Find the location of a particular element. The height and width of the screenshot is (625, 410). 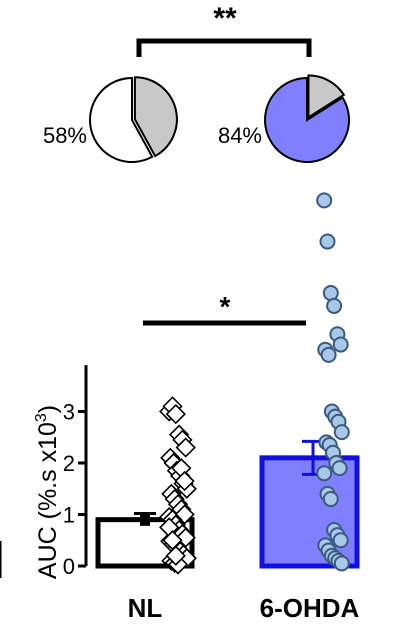

pie-significance-label: ** is located at coordinates (225, 18).